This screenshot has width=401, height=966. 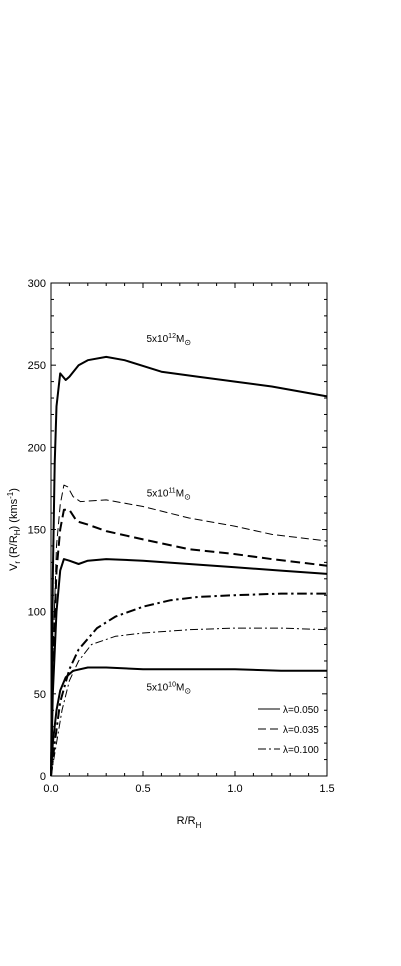 What do you see at coordinates (50, 789) in the screenshot?
I see `x-tick-label: 0.0` at bounding box center [50, 789].